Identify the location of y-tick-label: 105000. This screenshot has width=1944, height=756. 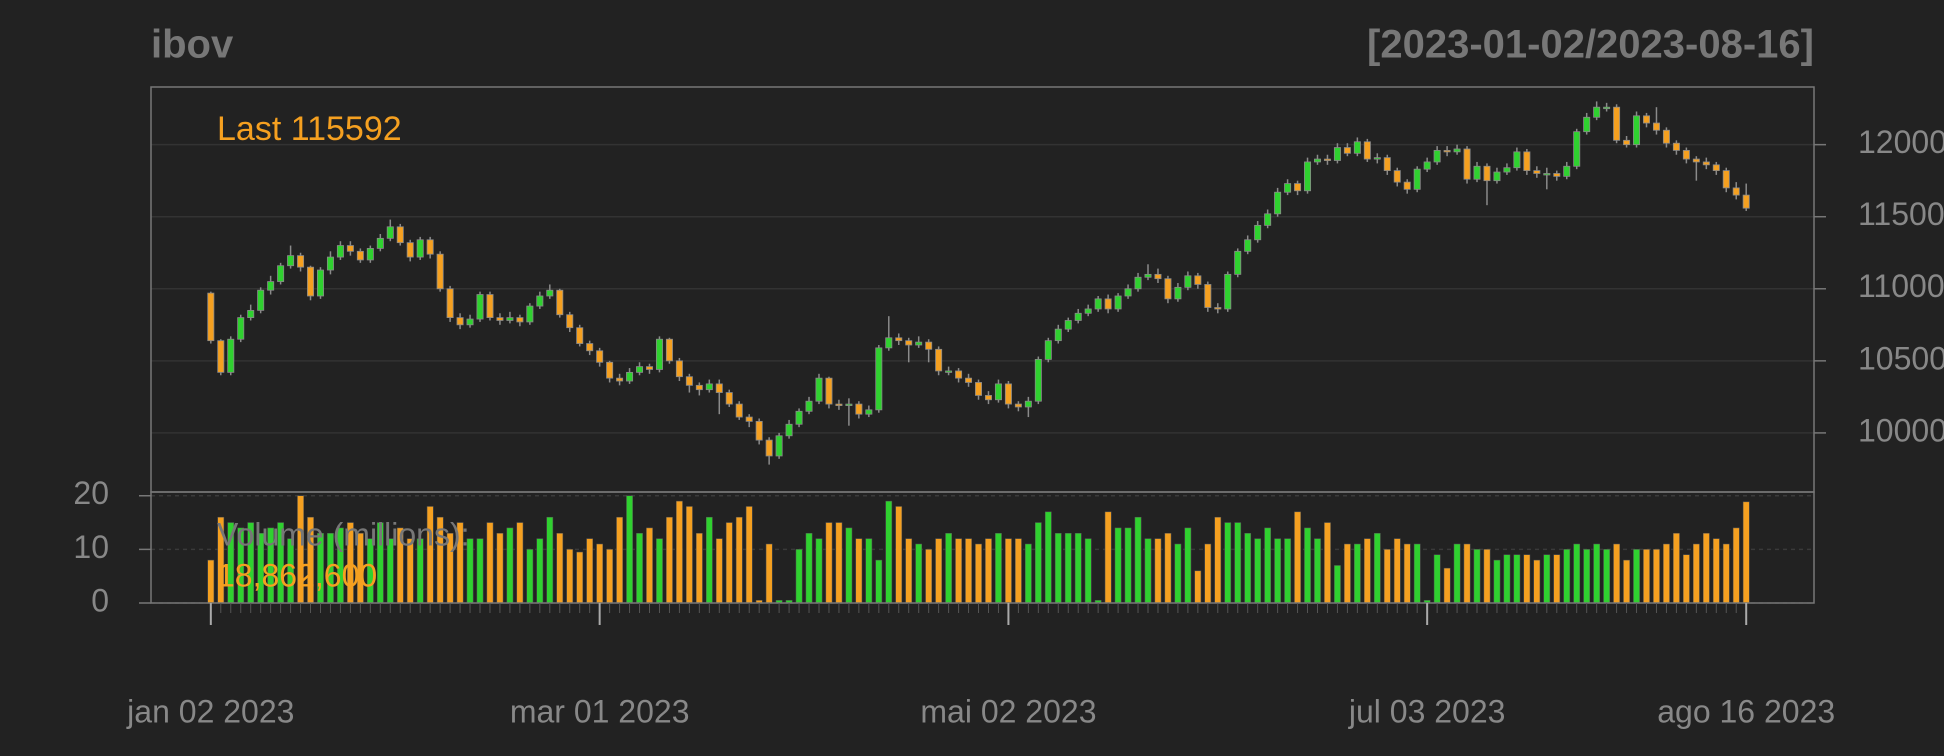
(1901, 358).